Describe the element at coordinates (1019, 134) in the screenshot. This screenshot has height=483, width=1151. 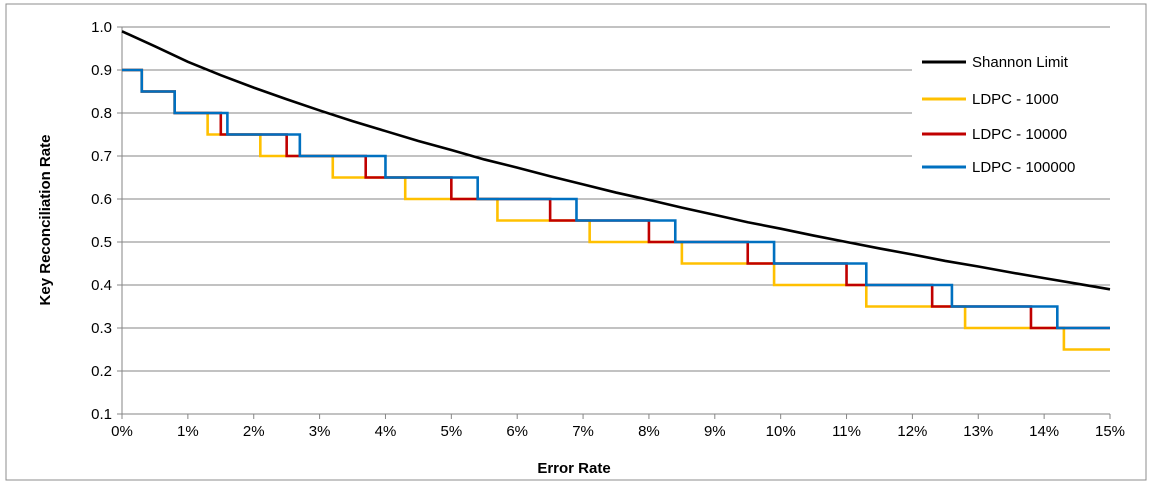
I see `legend-label-ldpc-10000: LDPC - 10000` at that location.